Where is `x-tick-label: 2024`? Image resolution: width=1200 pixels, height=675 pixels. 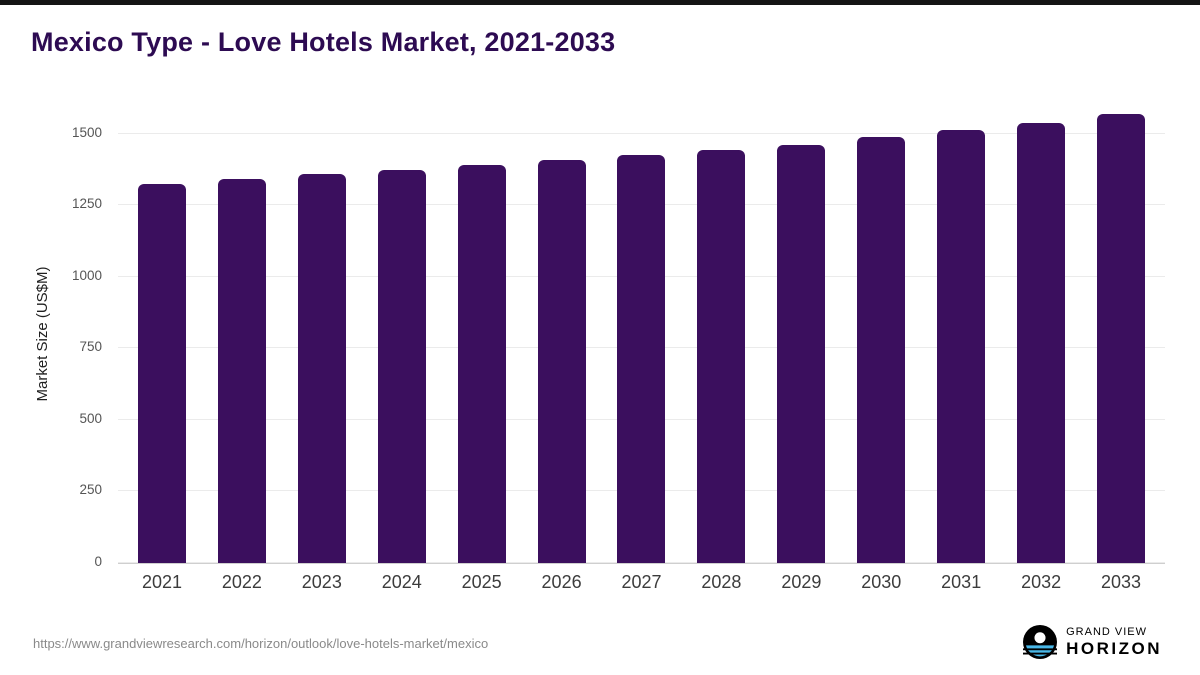 x-tick-label: 2024 is located at coordinates (401, 582).